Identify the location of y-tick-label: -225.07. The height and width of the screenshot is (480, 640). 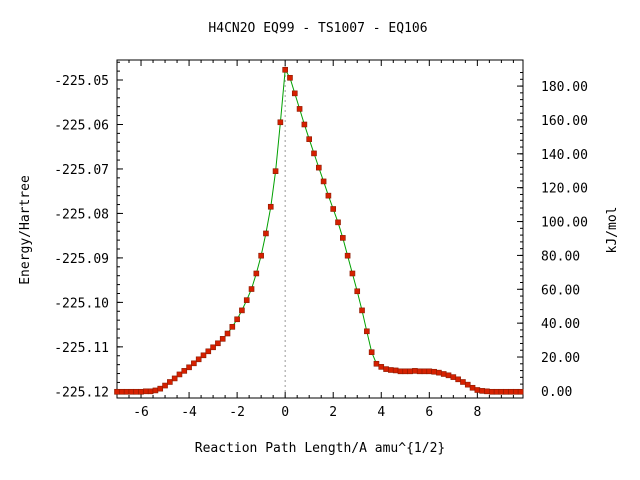
(81, 170).